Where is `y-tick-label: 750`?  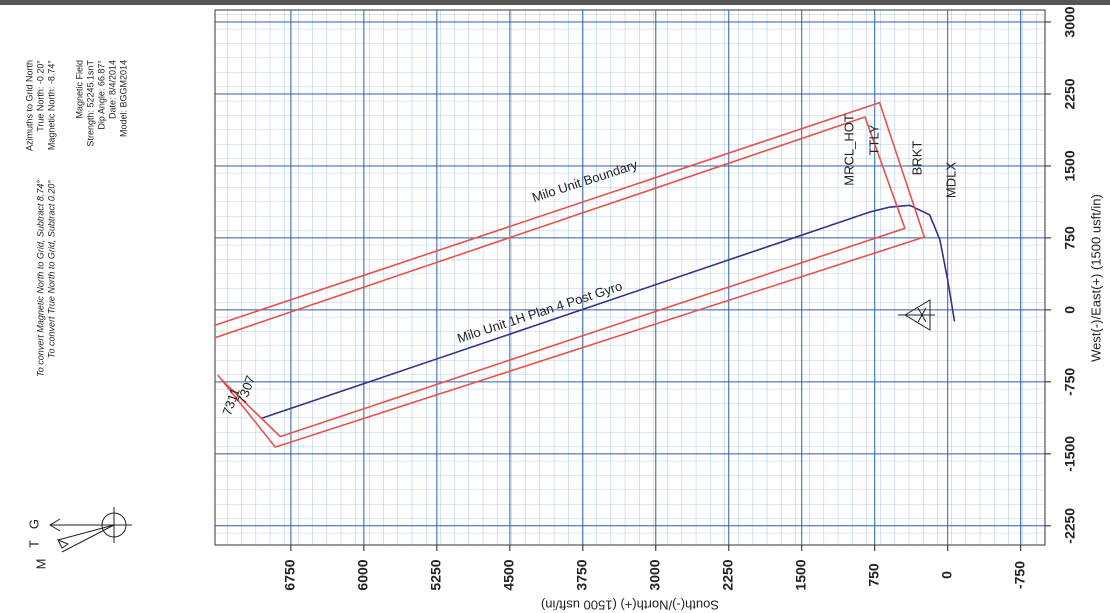
y-tick-label: 750 is located at coordinates (1070, 238).